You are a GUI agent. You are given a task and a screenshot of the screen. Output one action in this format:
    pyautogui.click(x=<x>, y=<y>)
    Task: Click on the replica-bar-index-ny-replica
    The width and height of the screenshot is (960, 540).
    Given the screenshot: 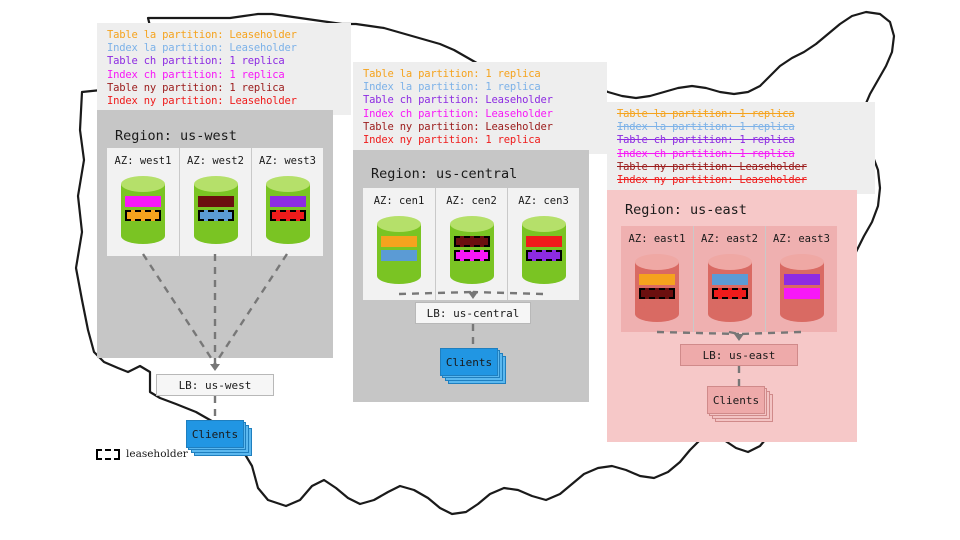 What is the action you would take?
    pyautogui.click(x=543, y=241)
    